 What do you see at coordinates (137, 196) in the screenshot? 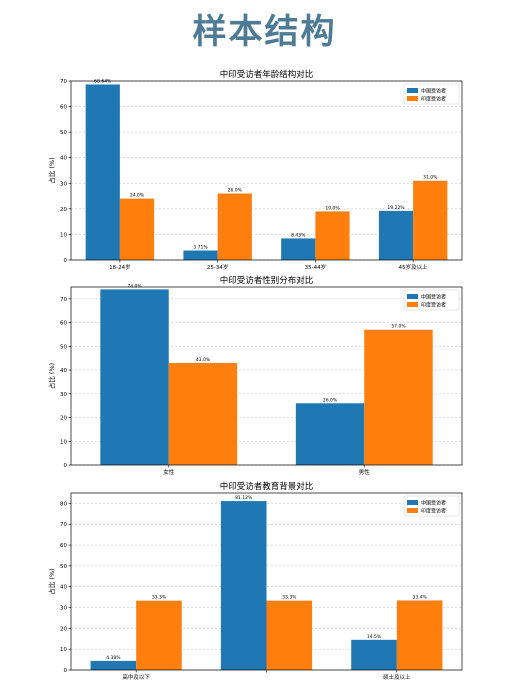
I see `bar-value-label: 24.0%` at bounding box center [137, 196].